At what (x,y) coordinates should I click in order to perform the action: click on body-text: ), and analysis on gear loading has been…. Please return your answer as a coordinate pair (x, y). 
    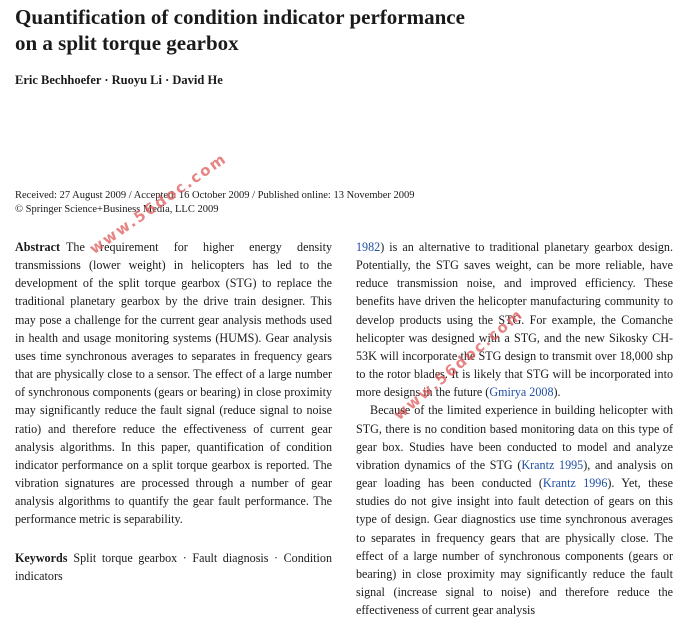
    Looking at the image, I should click on (514, 474).